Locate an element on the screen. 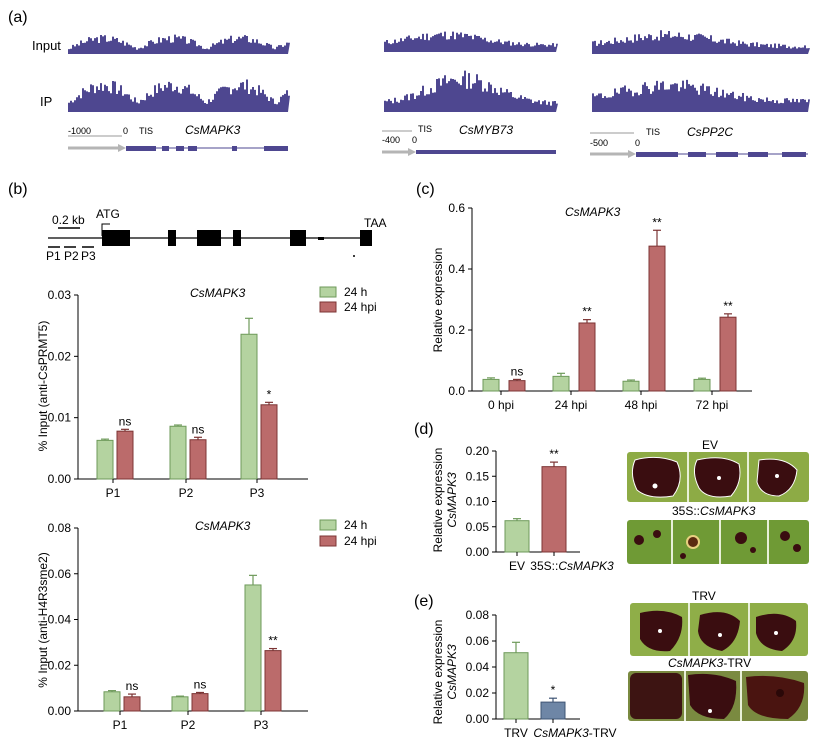 The image size is (817, 744). c-title: CsMAPK3 is located at coordinates (593, 212).